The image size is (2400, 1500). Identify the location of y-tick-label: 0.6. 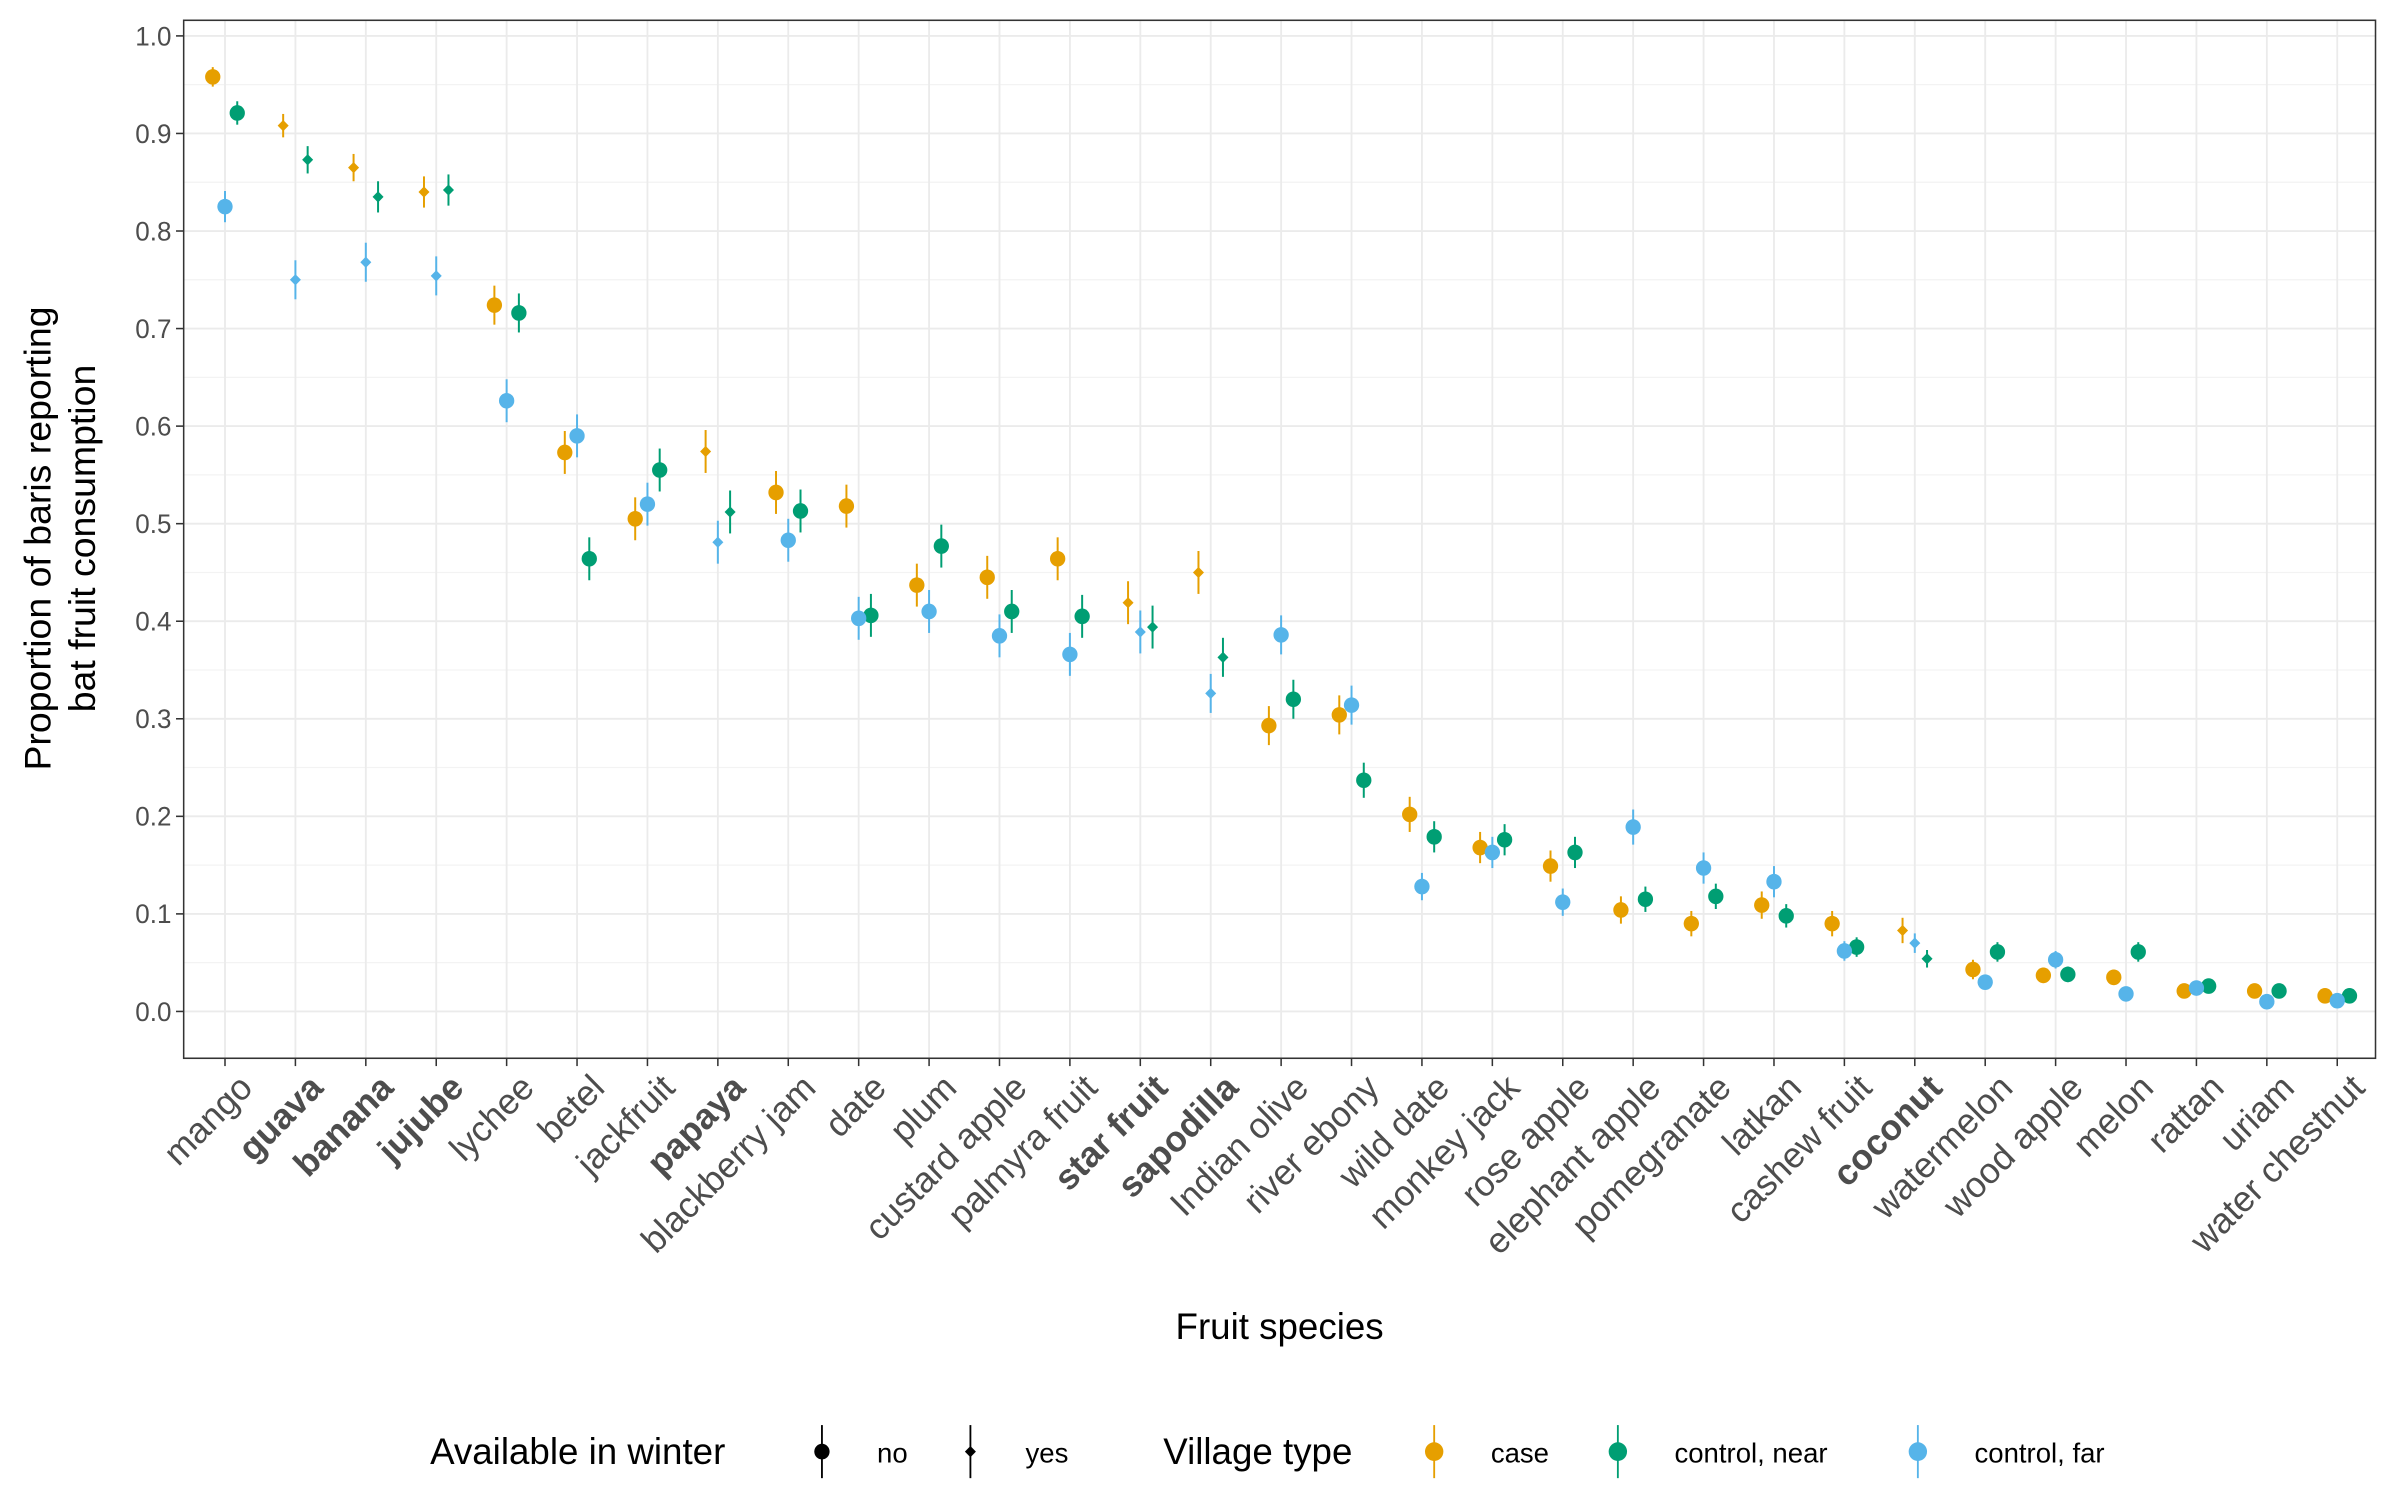
(153, 426).